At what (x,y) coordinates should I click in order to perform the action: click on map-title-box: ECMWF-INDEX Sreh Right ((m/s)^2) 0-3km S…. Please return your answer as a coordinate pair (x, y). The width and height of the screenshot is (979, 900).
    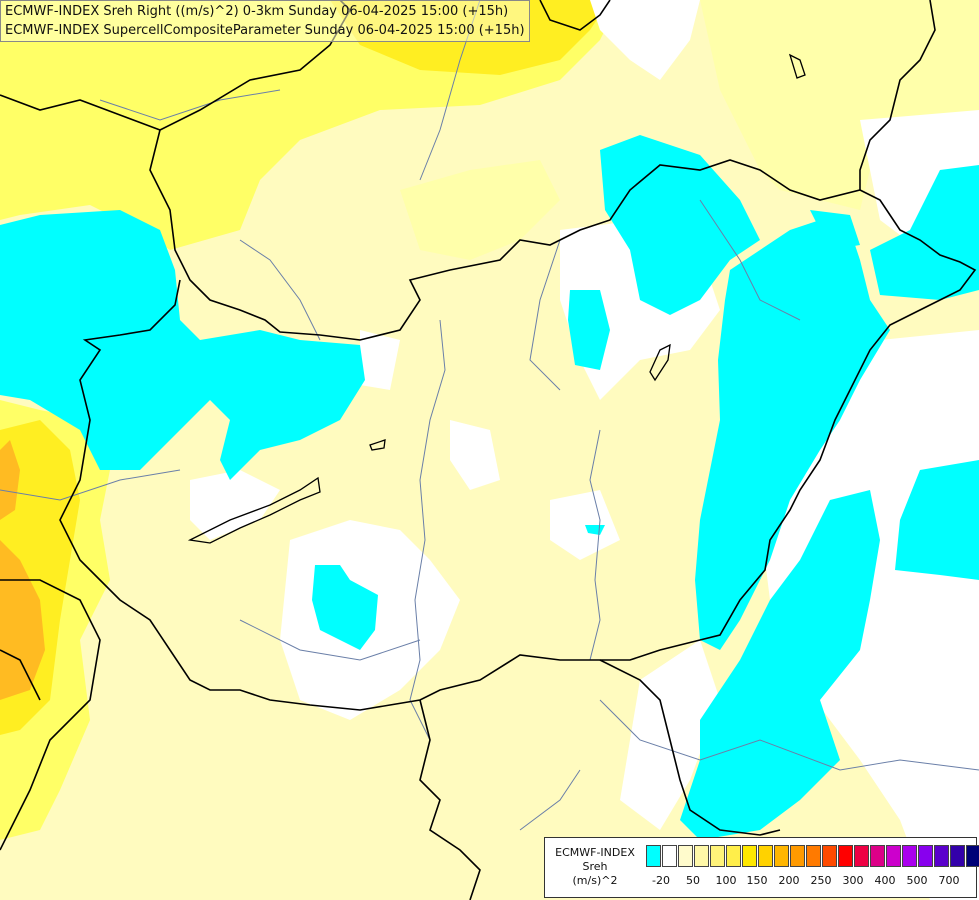
    Looking at the image, I should click on (265, 21).